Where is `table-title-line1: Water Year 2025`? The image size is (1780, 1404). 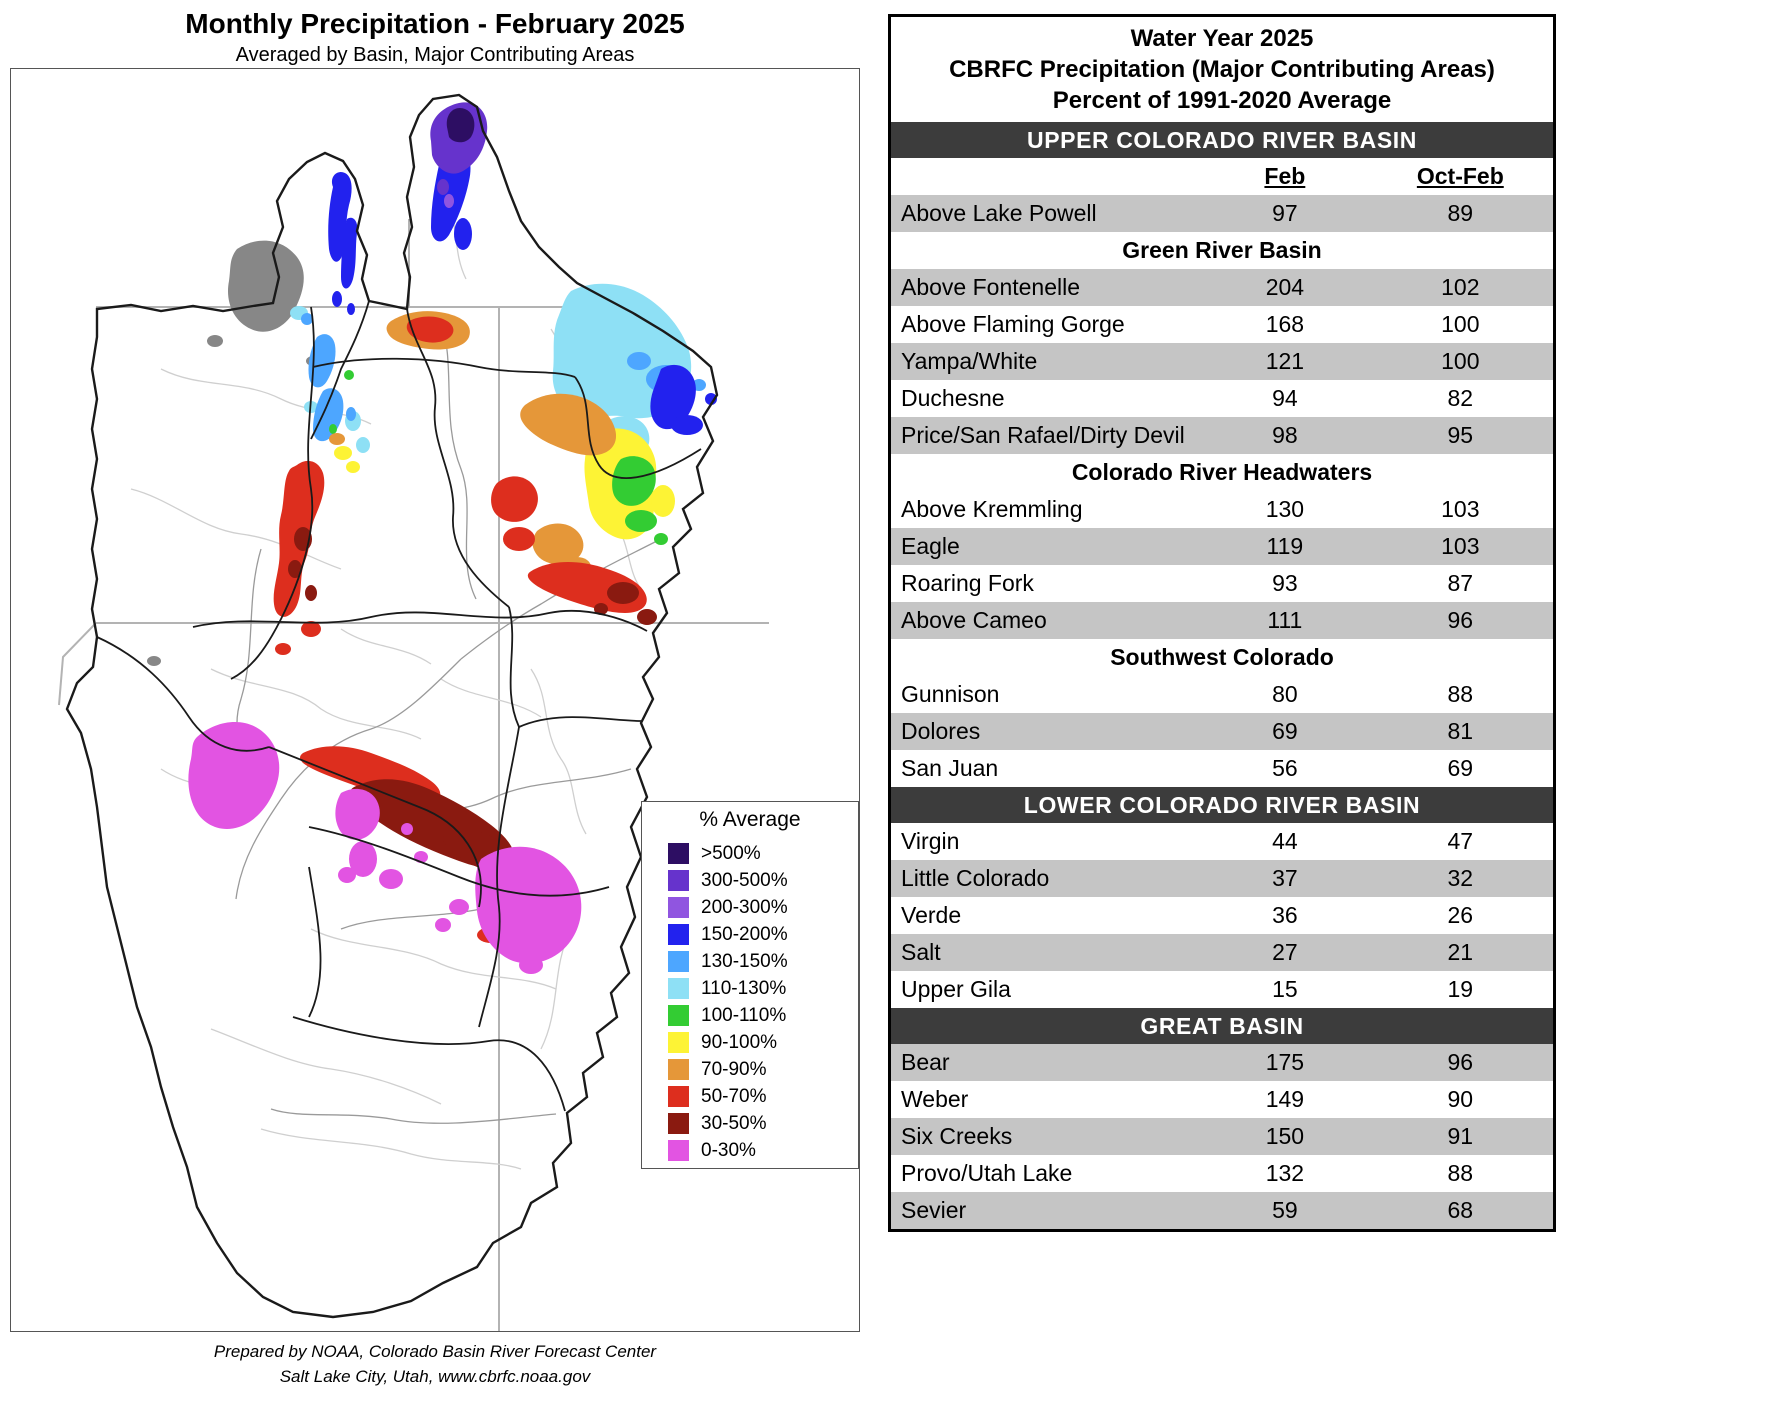
table-title-line1: Water Year 2025 is located at coordinates (1222, 38).